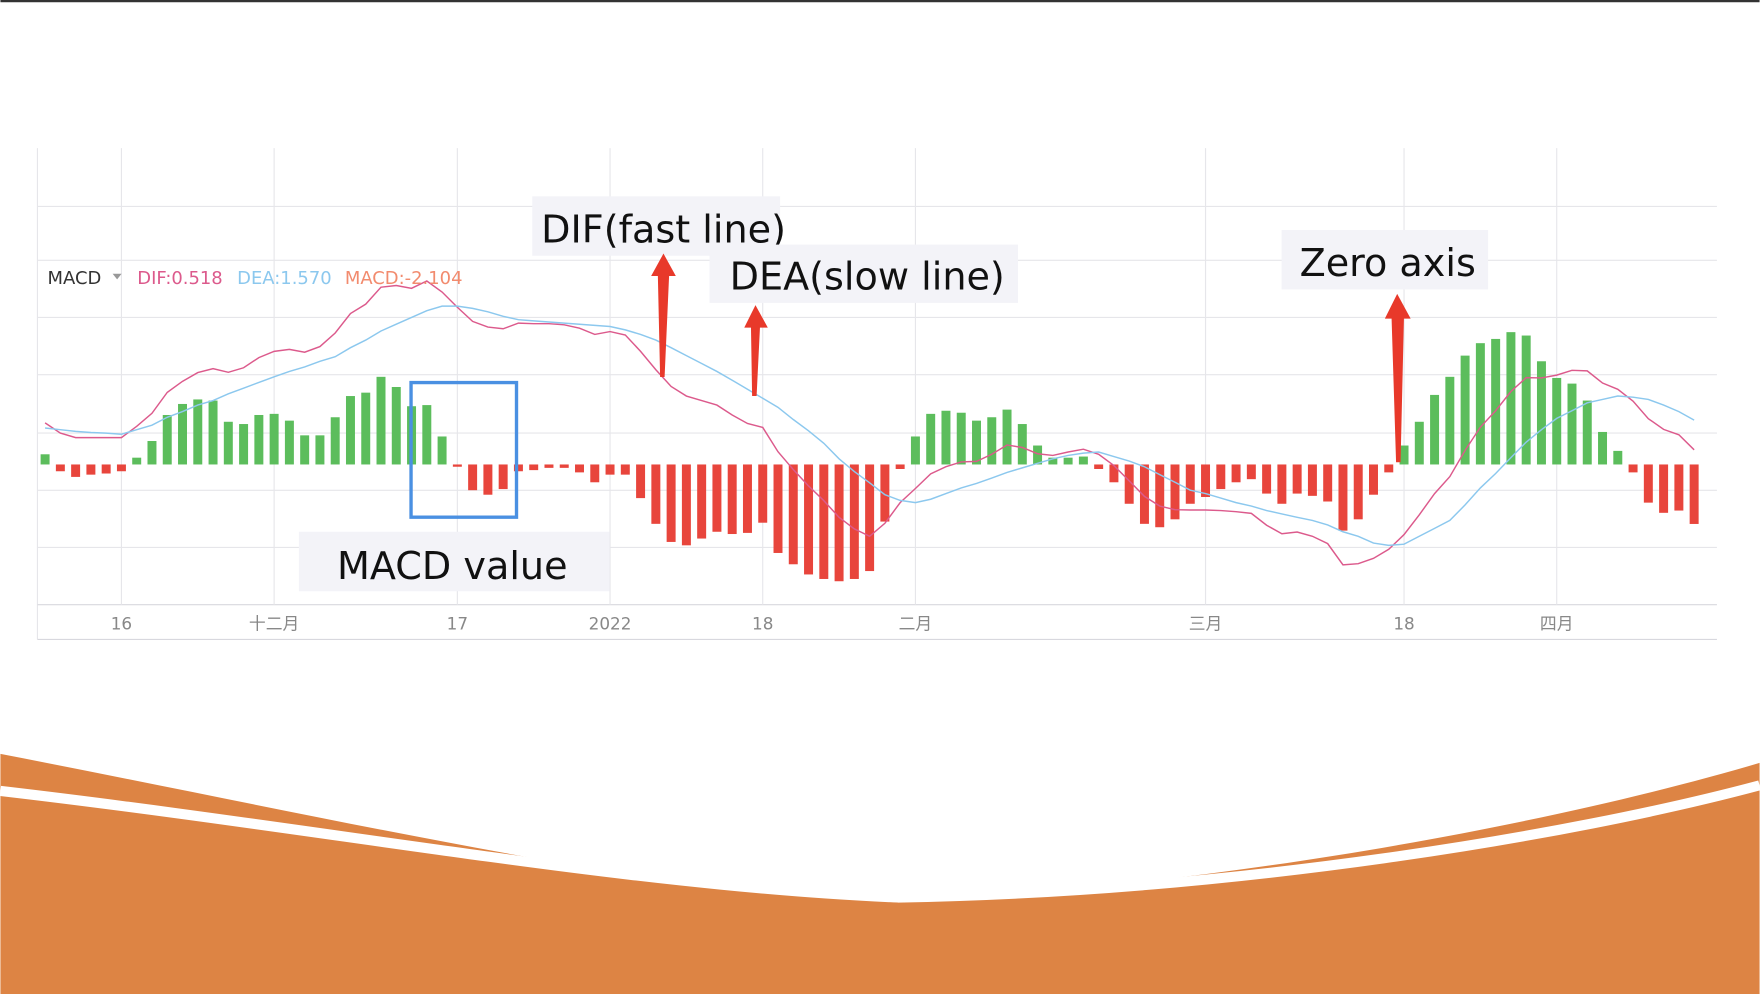 This screenshot has height=994, width=1760. Describe the element at coordinates (663, 229) in the screenshot. I see `annotation: DIF(fast line)` at that location.